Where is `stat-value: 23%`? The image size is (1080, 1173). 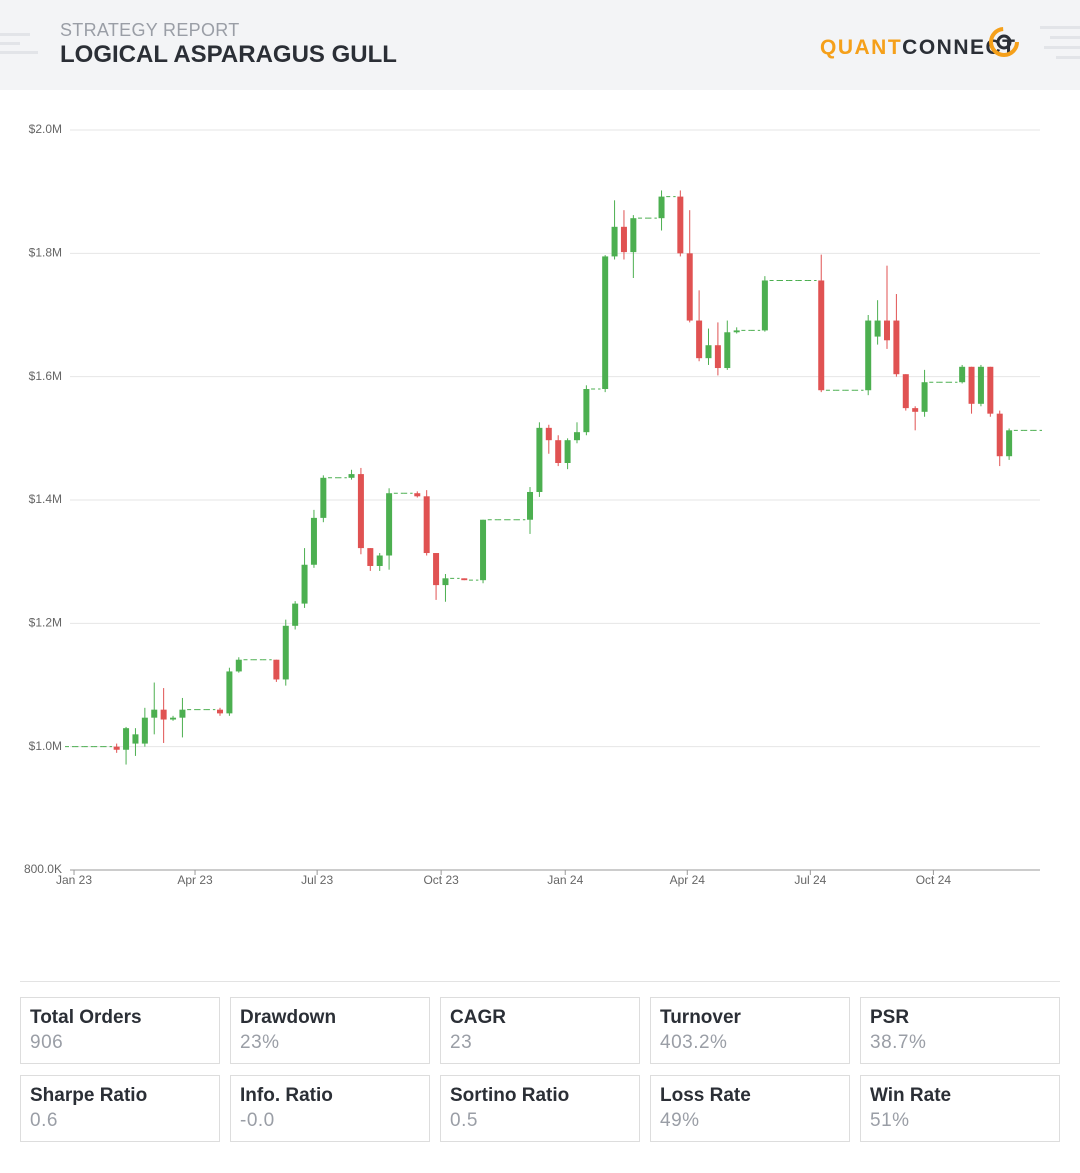
stat-value: 23% is located at coordinates (260, 1042).